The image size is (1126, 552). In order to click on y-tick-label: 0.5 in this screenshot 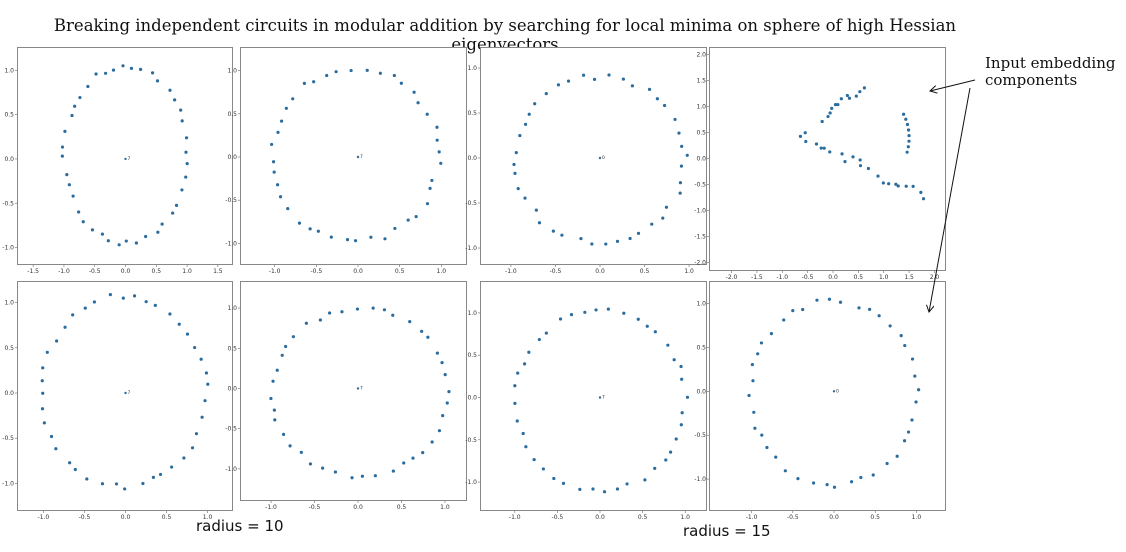, I will do `click(232, 348)`.